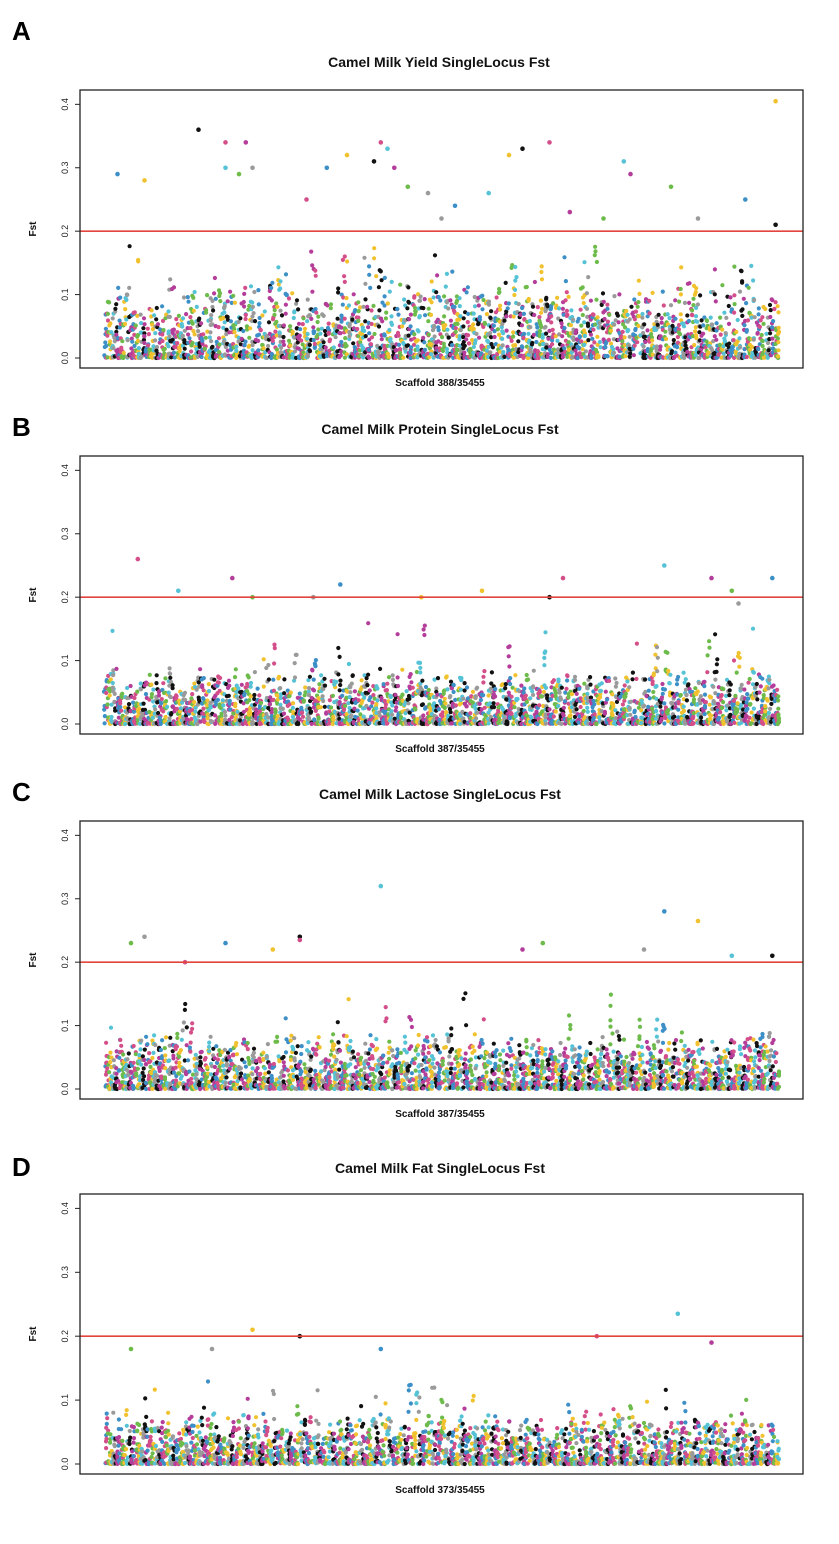  I want to click on panel-a-letter: A, so click(21, 31).